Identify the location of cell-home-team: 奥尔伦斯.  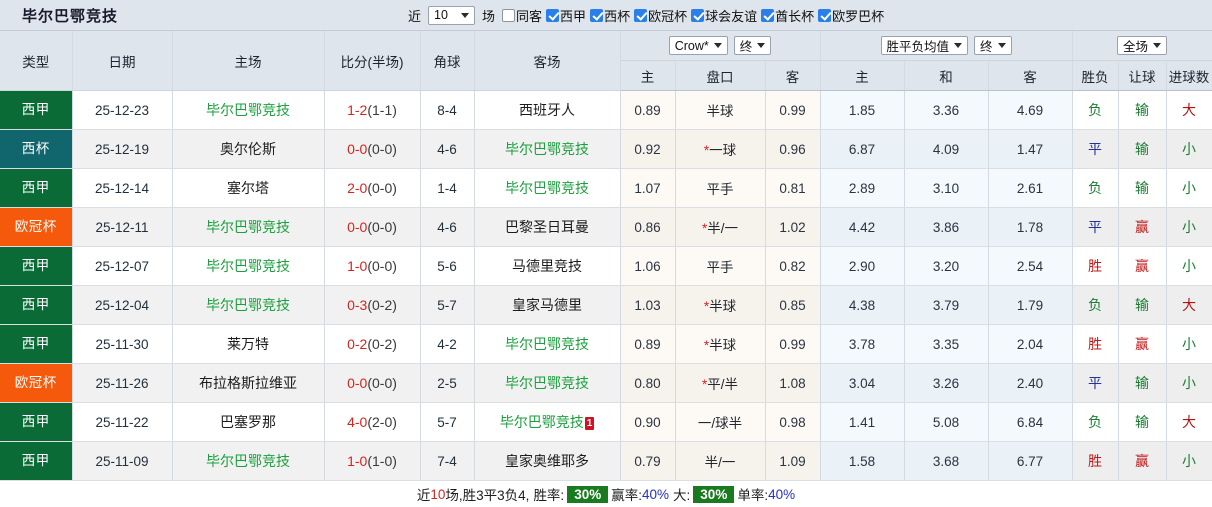
(248, 149).